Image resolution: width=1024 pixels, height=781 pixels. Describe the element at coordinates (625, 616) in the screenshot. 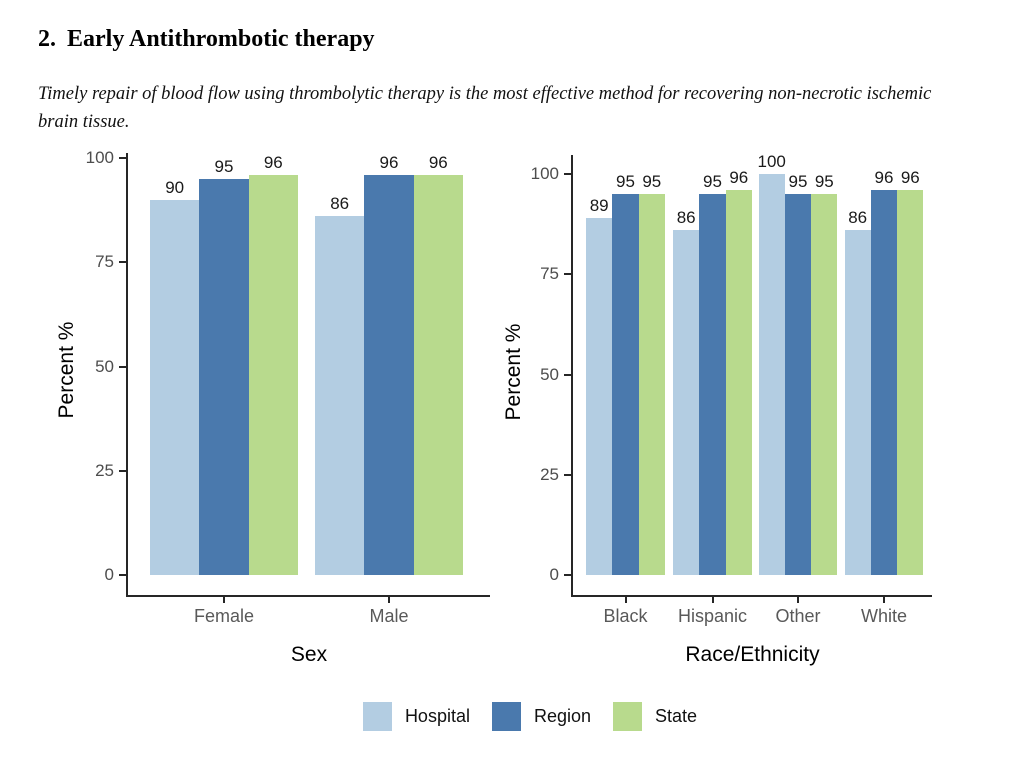

I see `x-tick-label: Black` at that location.